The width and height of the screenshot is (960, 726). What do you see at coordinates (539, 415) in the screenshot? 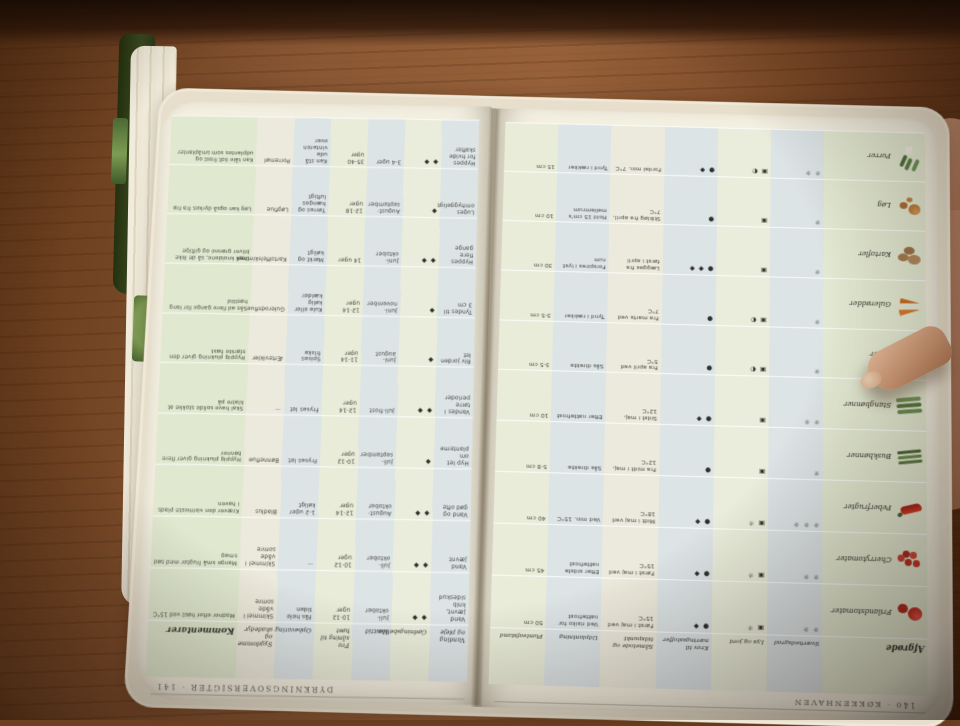
I see `spacing-cell: 10 cm` at bounding box center [539, 415].